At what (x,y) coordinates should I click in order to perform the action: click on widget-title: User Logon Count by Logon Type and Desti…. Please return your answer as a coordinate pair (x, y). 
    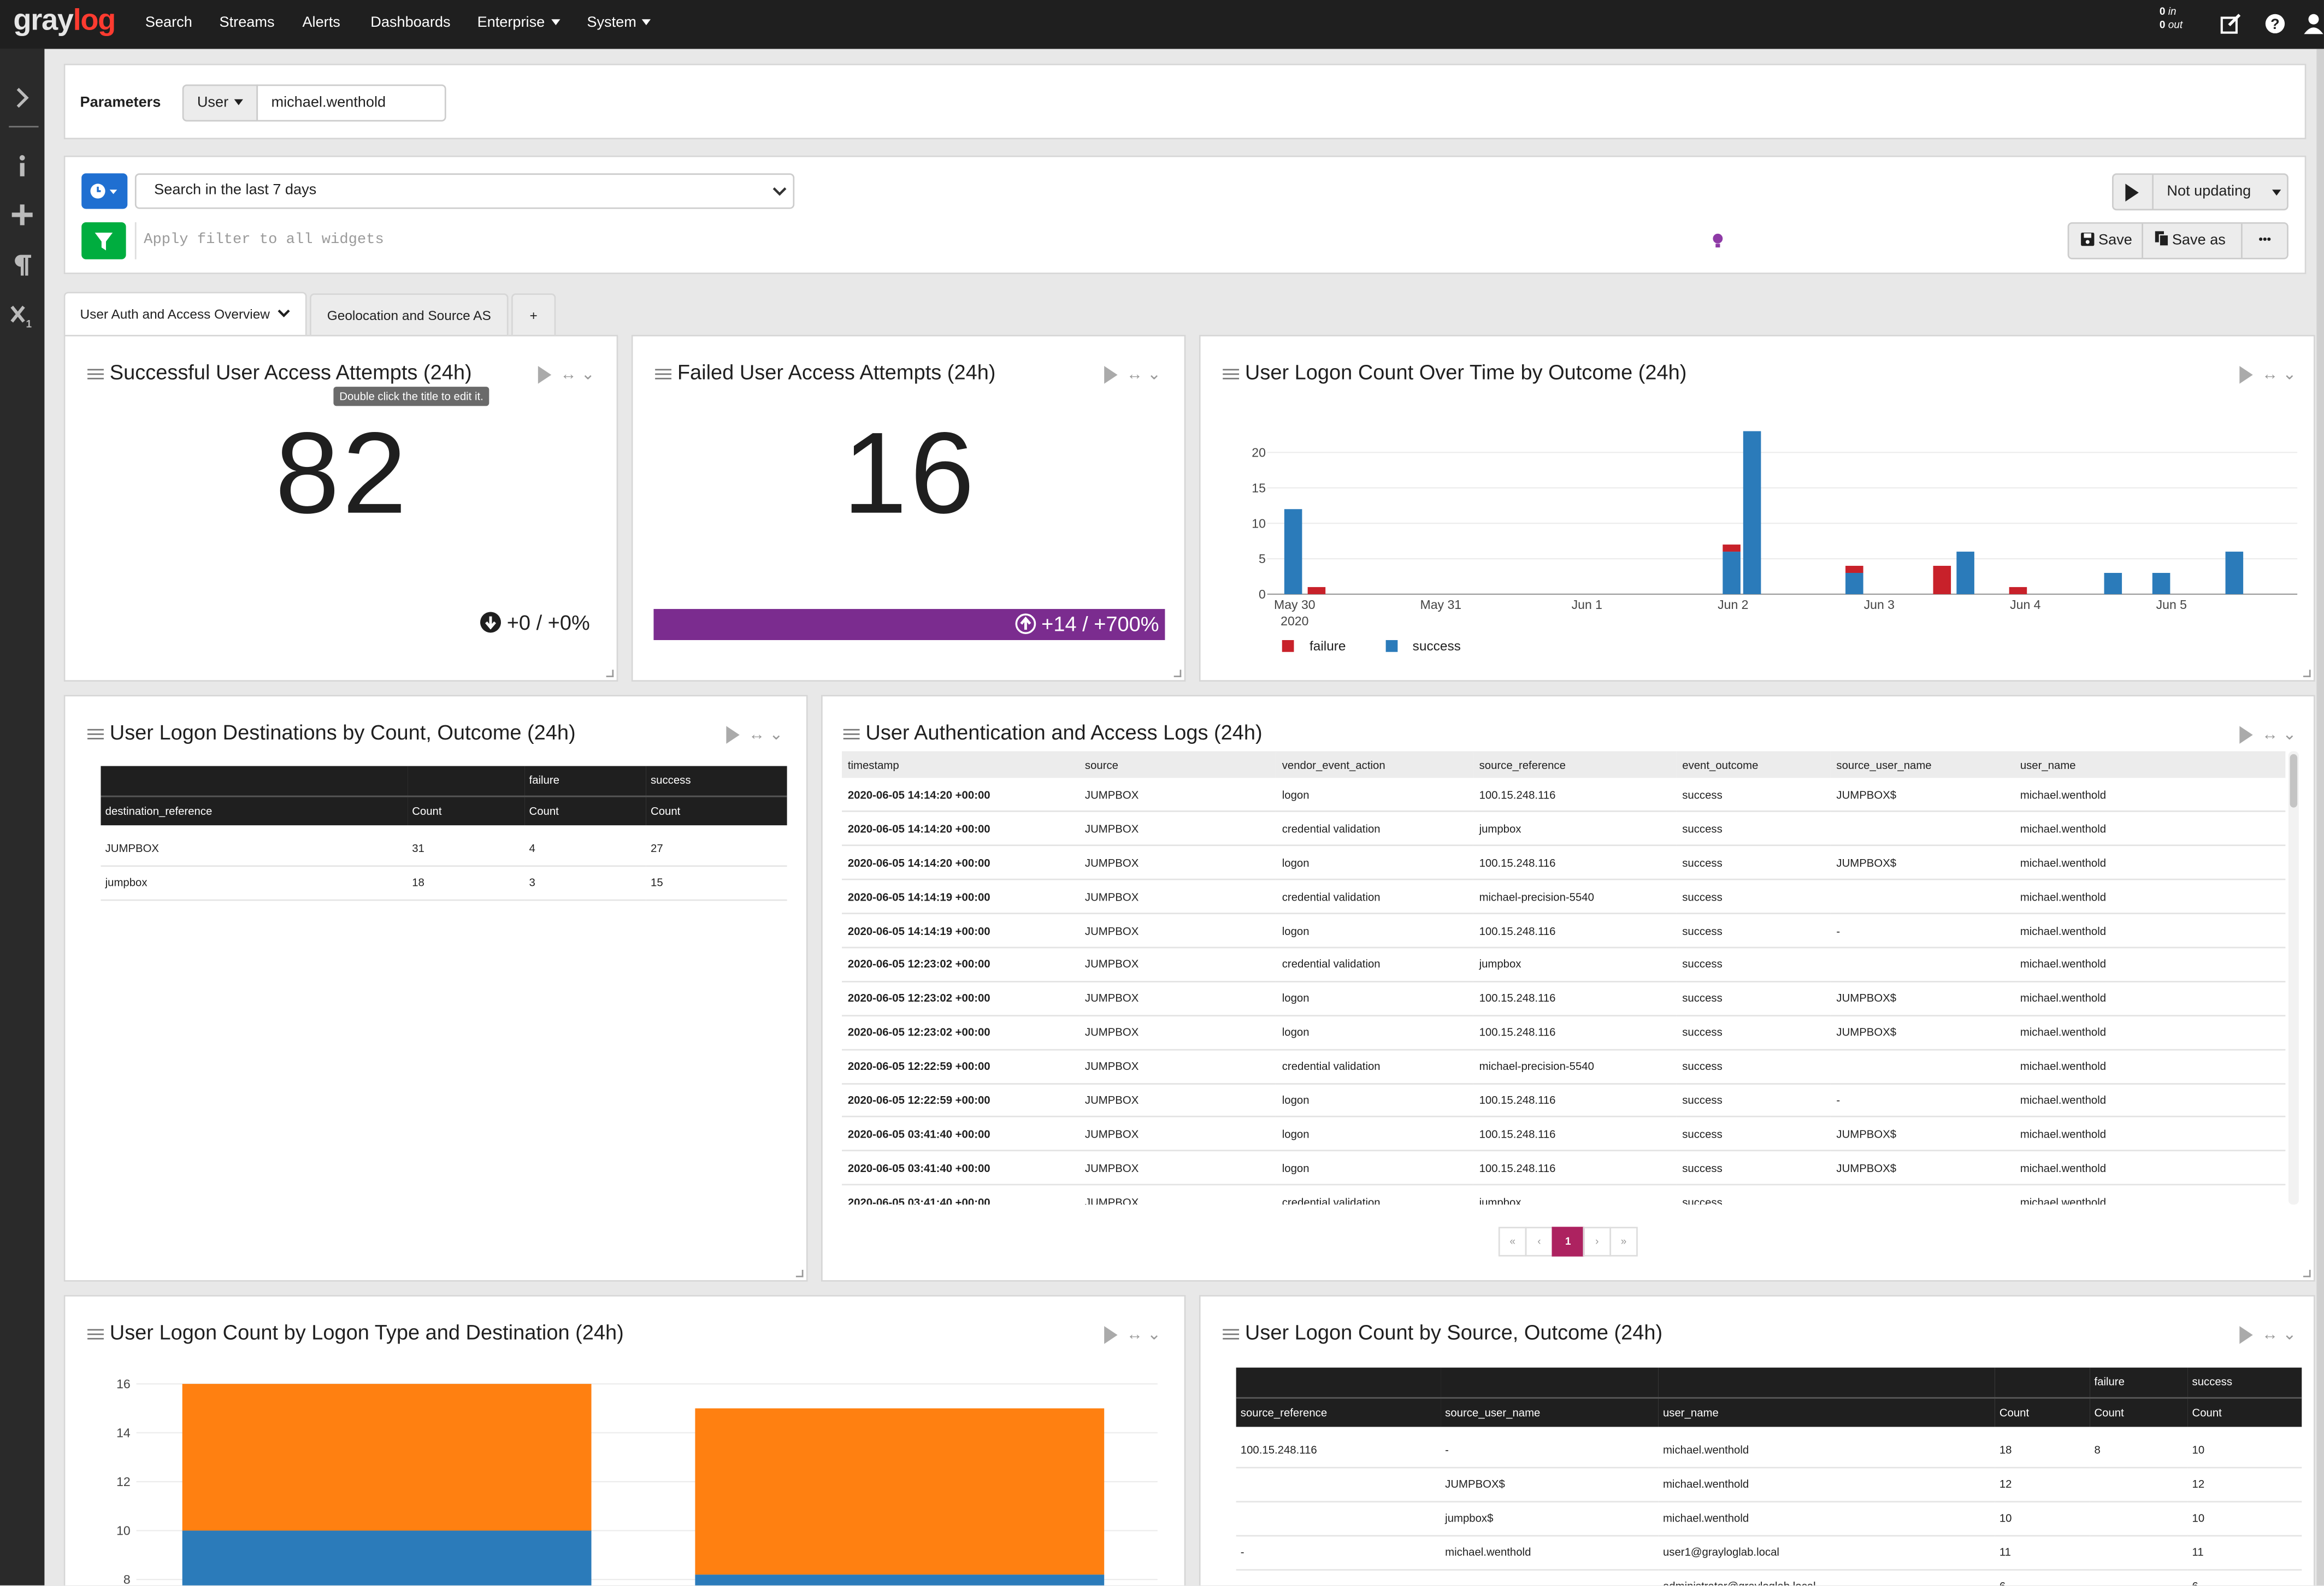
    Looking at the image, I should click on (356, 1332).